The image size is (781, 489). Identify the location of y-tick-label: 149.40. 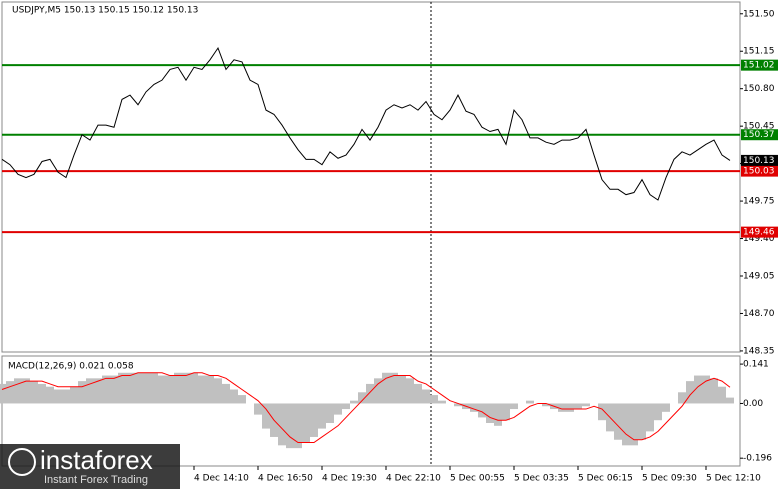
(759, 239).